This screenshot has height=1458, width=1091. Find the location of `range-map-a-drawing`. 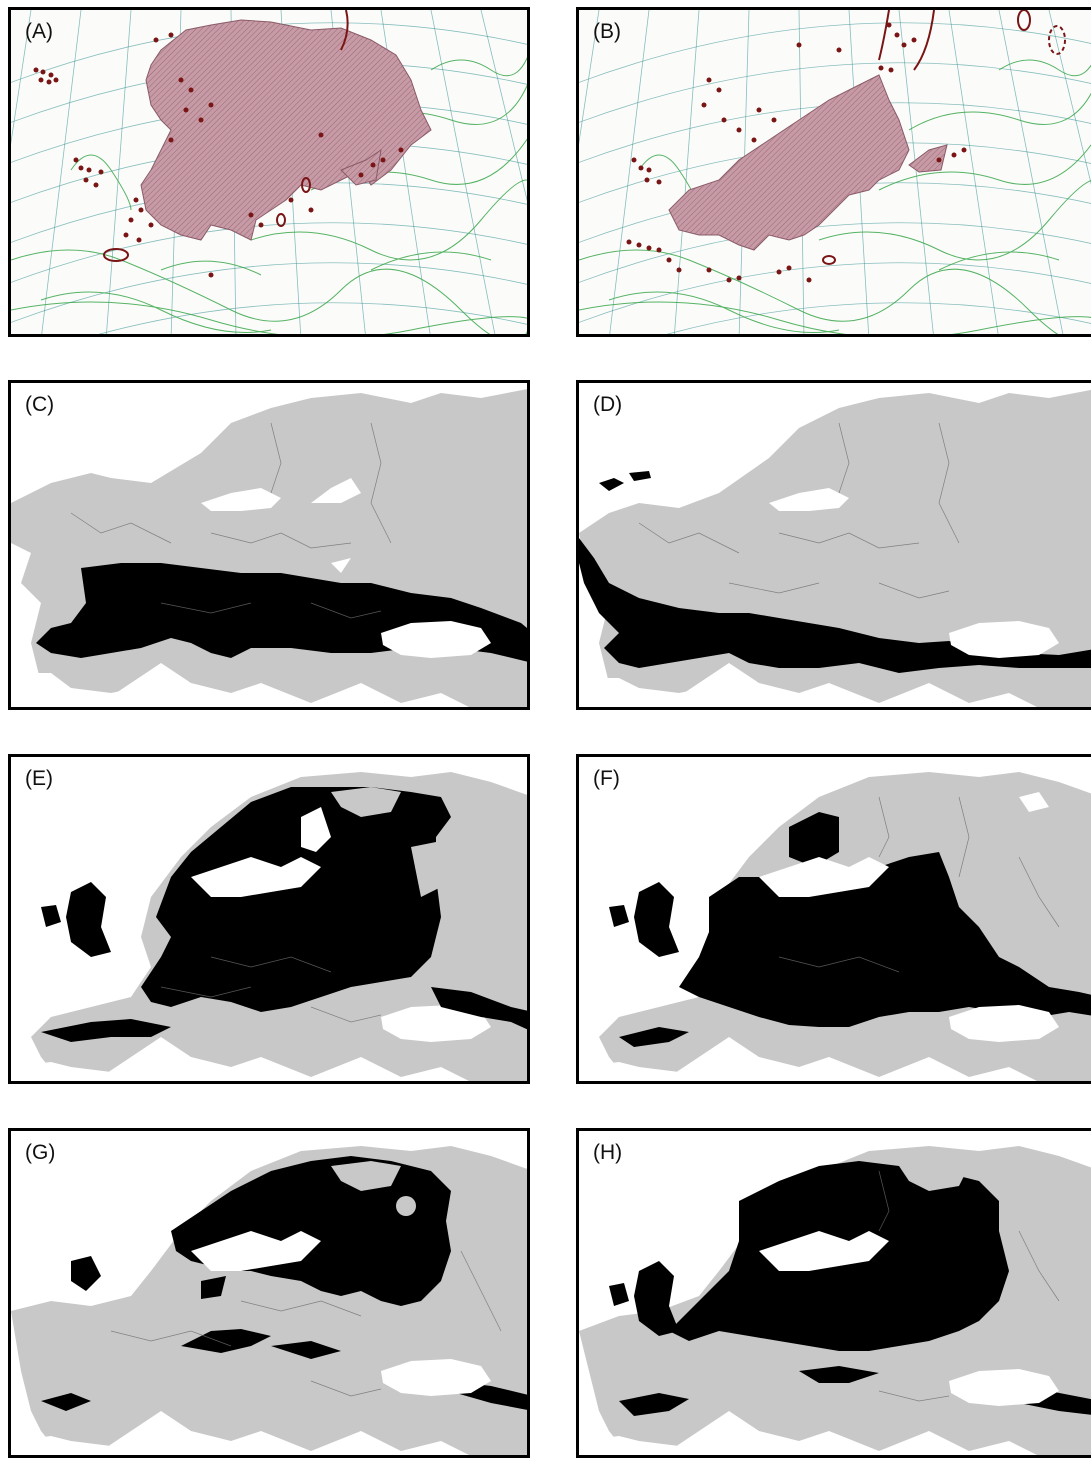

range-map-a-drawing is located at coordinates (269, 172).